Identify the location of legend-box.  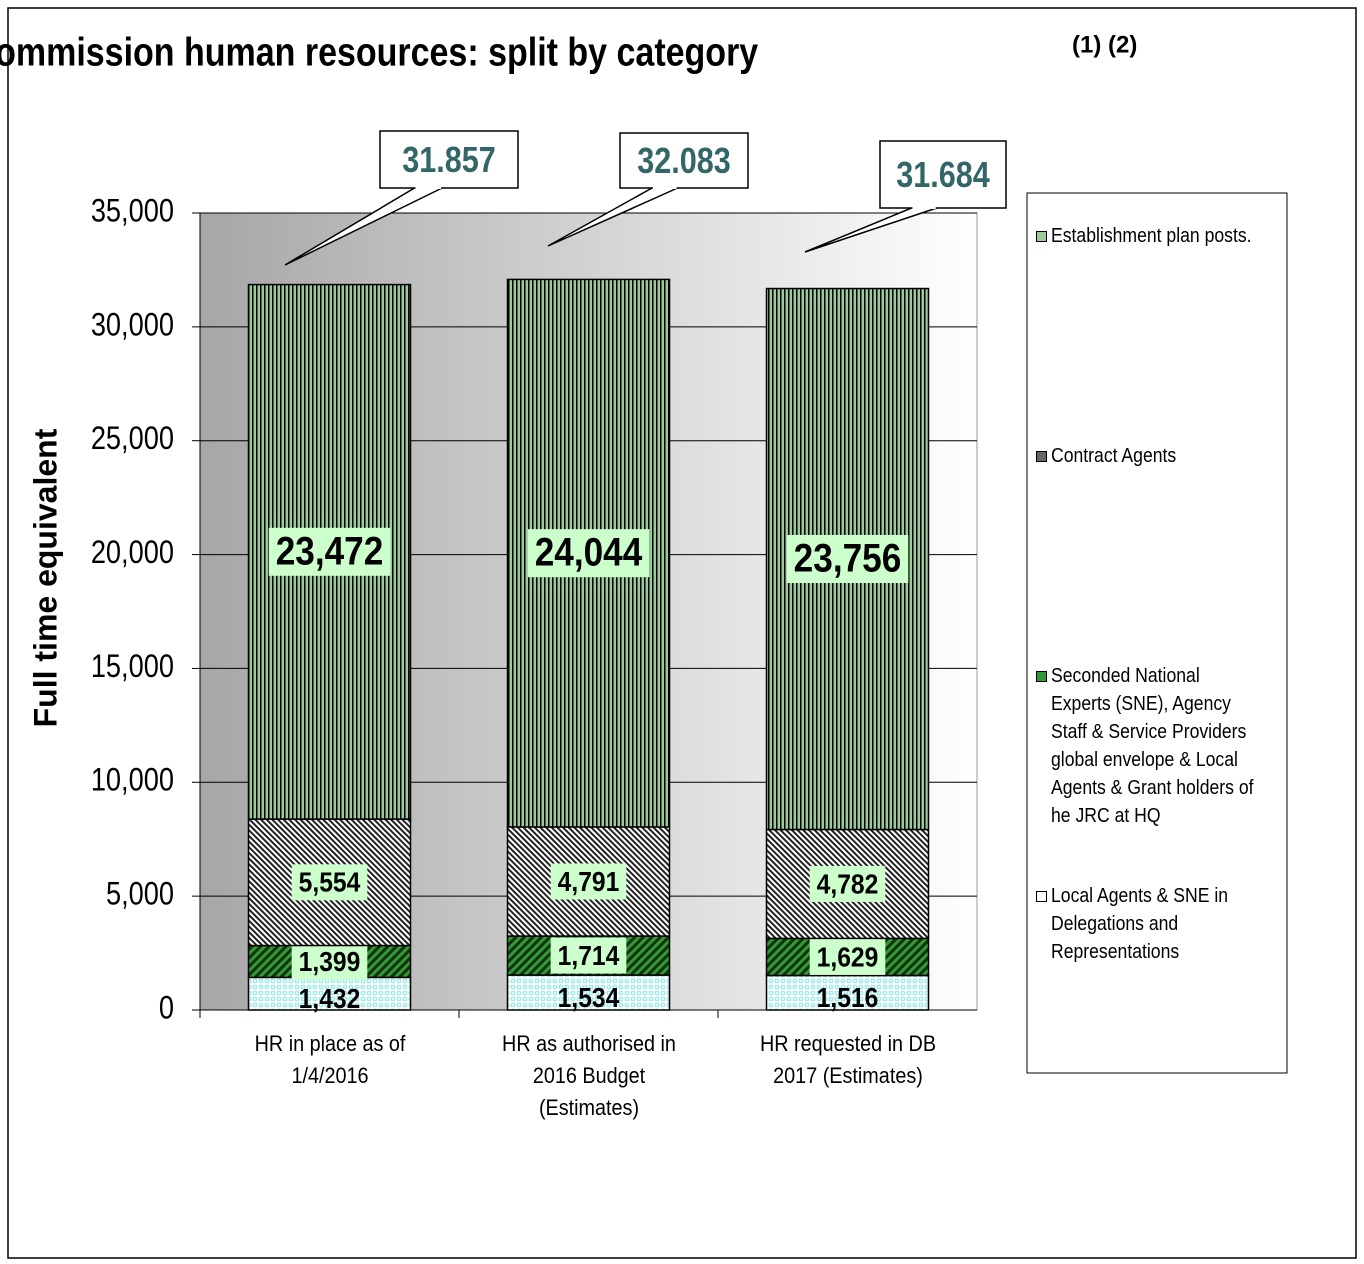
(1157, 633).